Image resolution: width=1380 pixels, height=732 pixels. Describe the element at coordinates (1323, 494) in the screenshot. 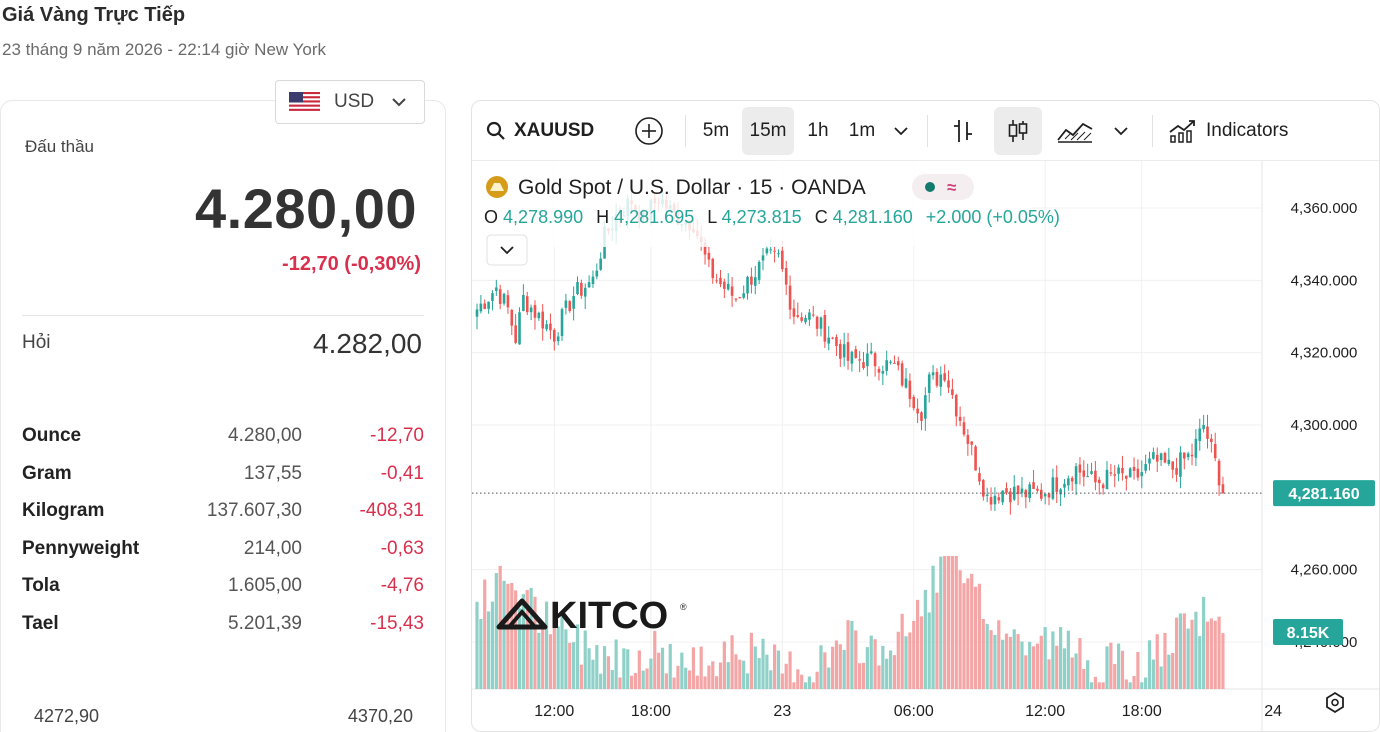

I see `last-price-label: 4,281.160` at that location.